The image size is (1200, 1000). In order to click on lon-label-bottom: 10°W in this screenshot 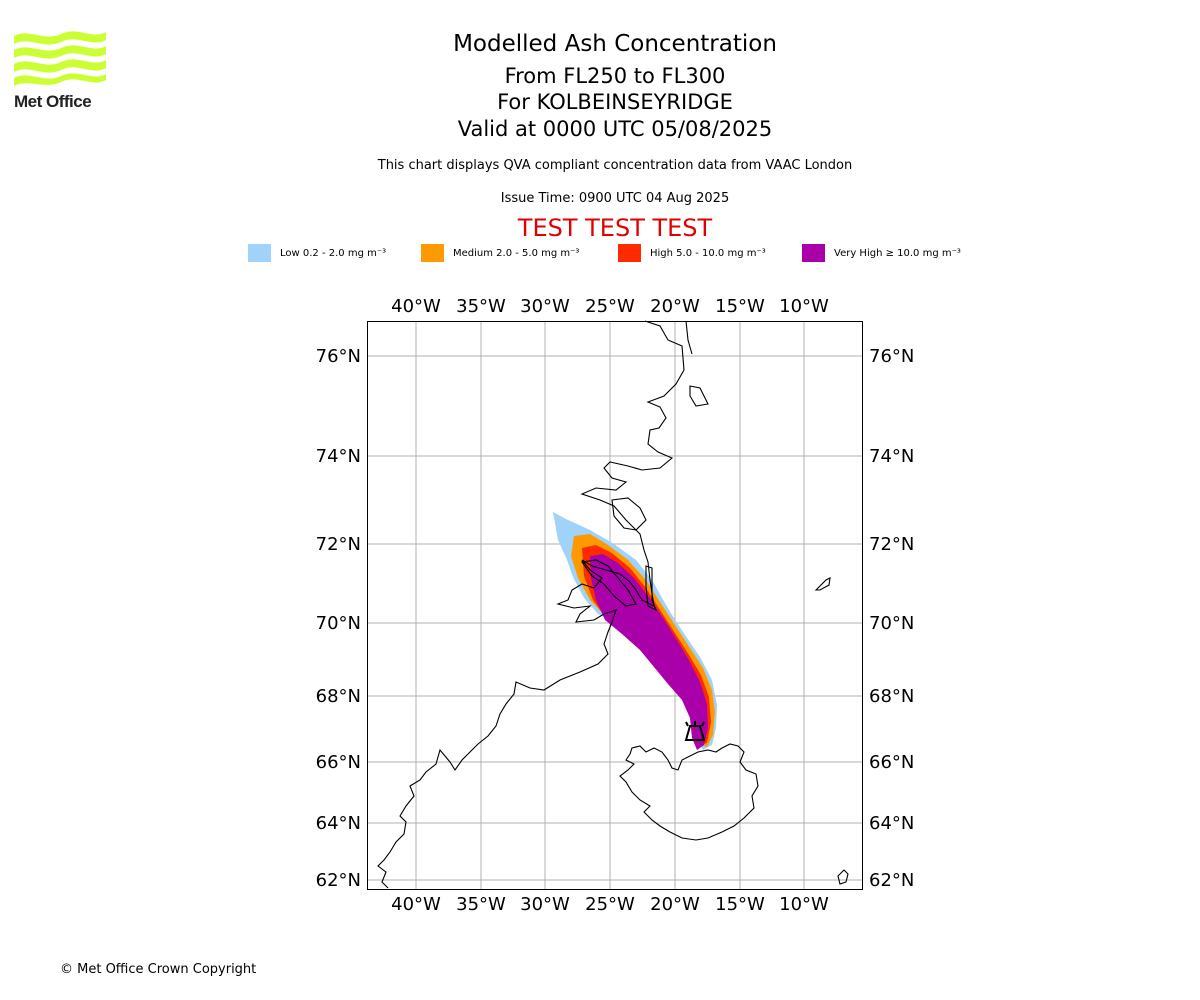, I will do `click(804, 904)`.